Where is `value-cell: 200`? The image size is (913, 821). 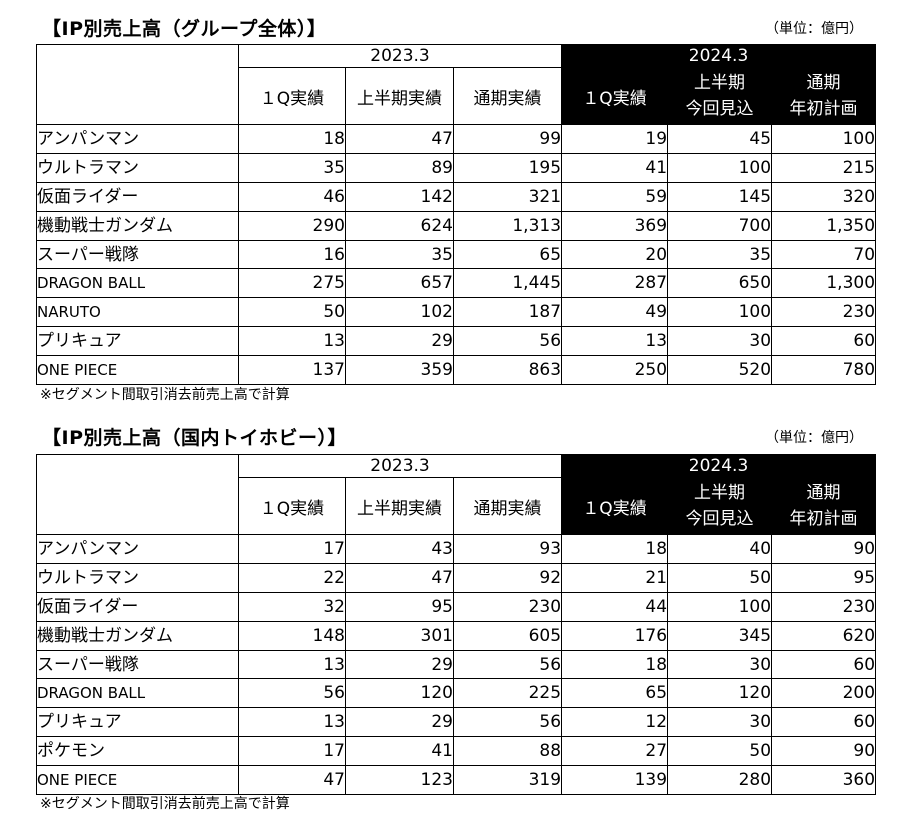
value-cell: 200 is located at coordinates (824, 693).